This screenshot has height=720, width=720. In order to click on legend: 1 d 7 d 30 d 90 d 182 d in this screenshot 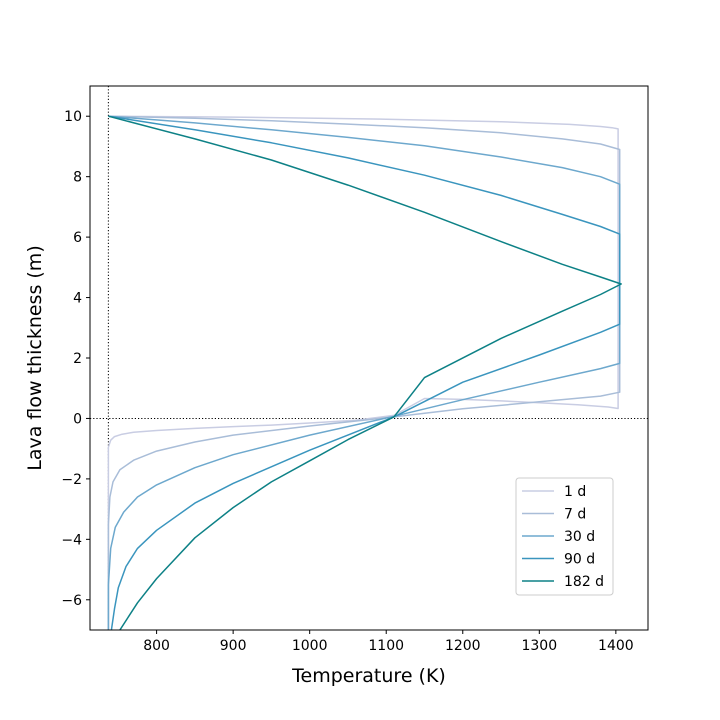, I will do `click(564, 536)`.